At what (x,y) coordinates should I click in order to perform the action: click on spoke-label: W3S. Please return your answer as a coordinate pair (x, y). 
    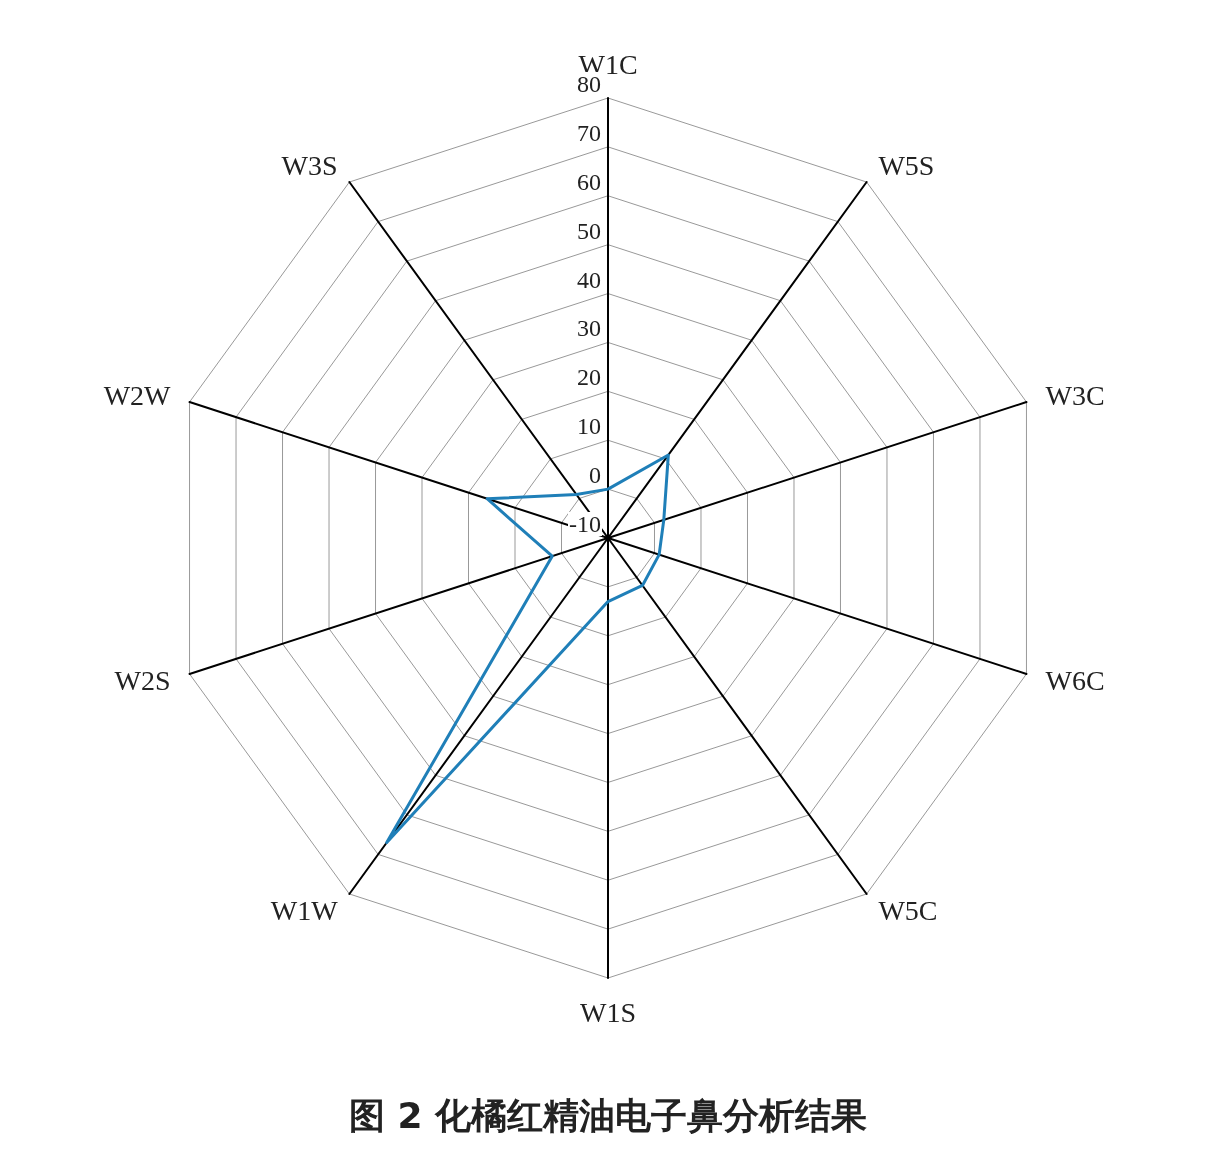
    Looking at the image, I should click on (309, 166).